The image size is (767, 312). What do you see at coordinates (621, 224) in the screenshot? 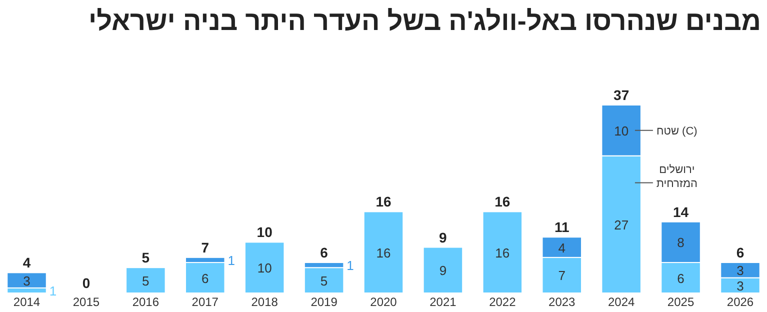
I see `data-label: 27` at bounding box center [621, 224].